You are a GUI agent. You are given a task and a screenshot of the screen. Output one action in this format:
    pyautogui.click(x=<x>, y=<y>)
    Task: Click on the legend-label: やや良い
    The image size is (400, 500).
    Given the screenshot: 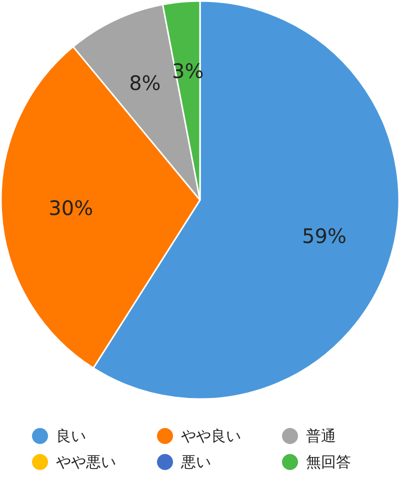 What is the action you would take?
    pyautogui.click(x=211, y=436)
    